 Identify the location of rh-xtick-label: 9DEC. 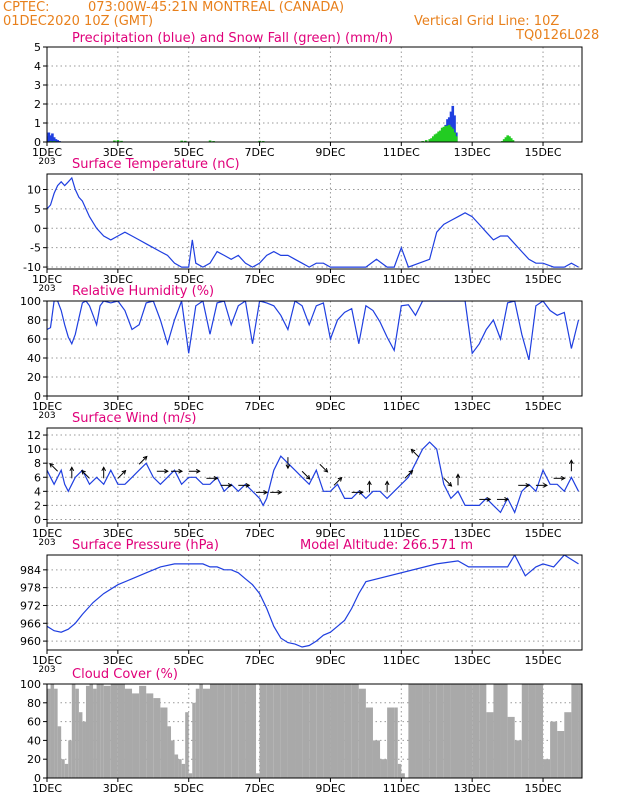
(330, 406).